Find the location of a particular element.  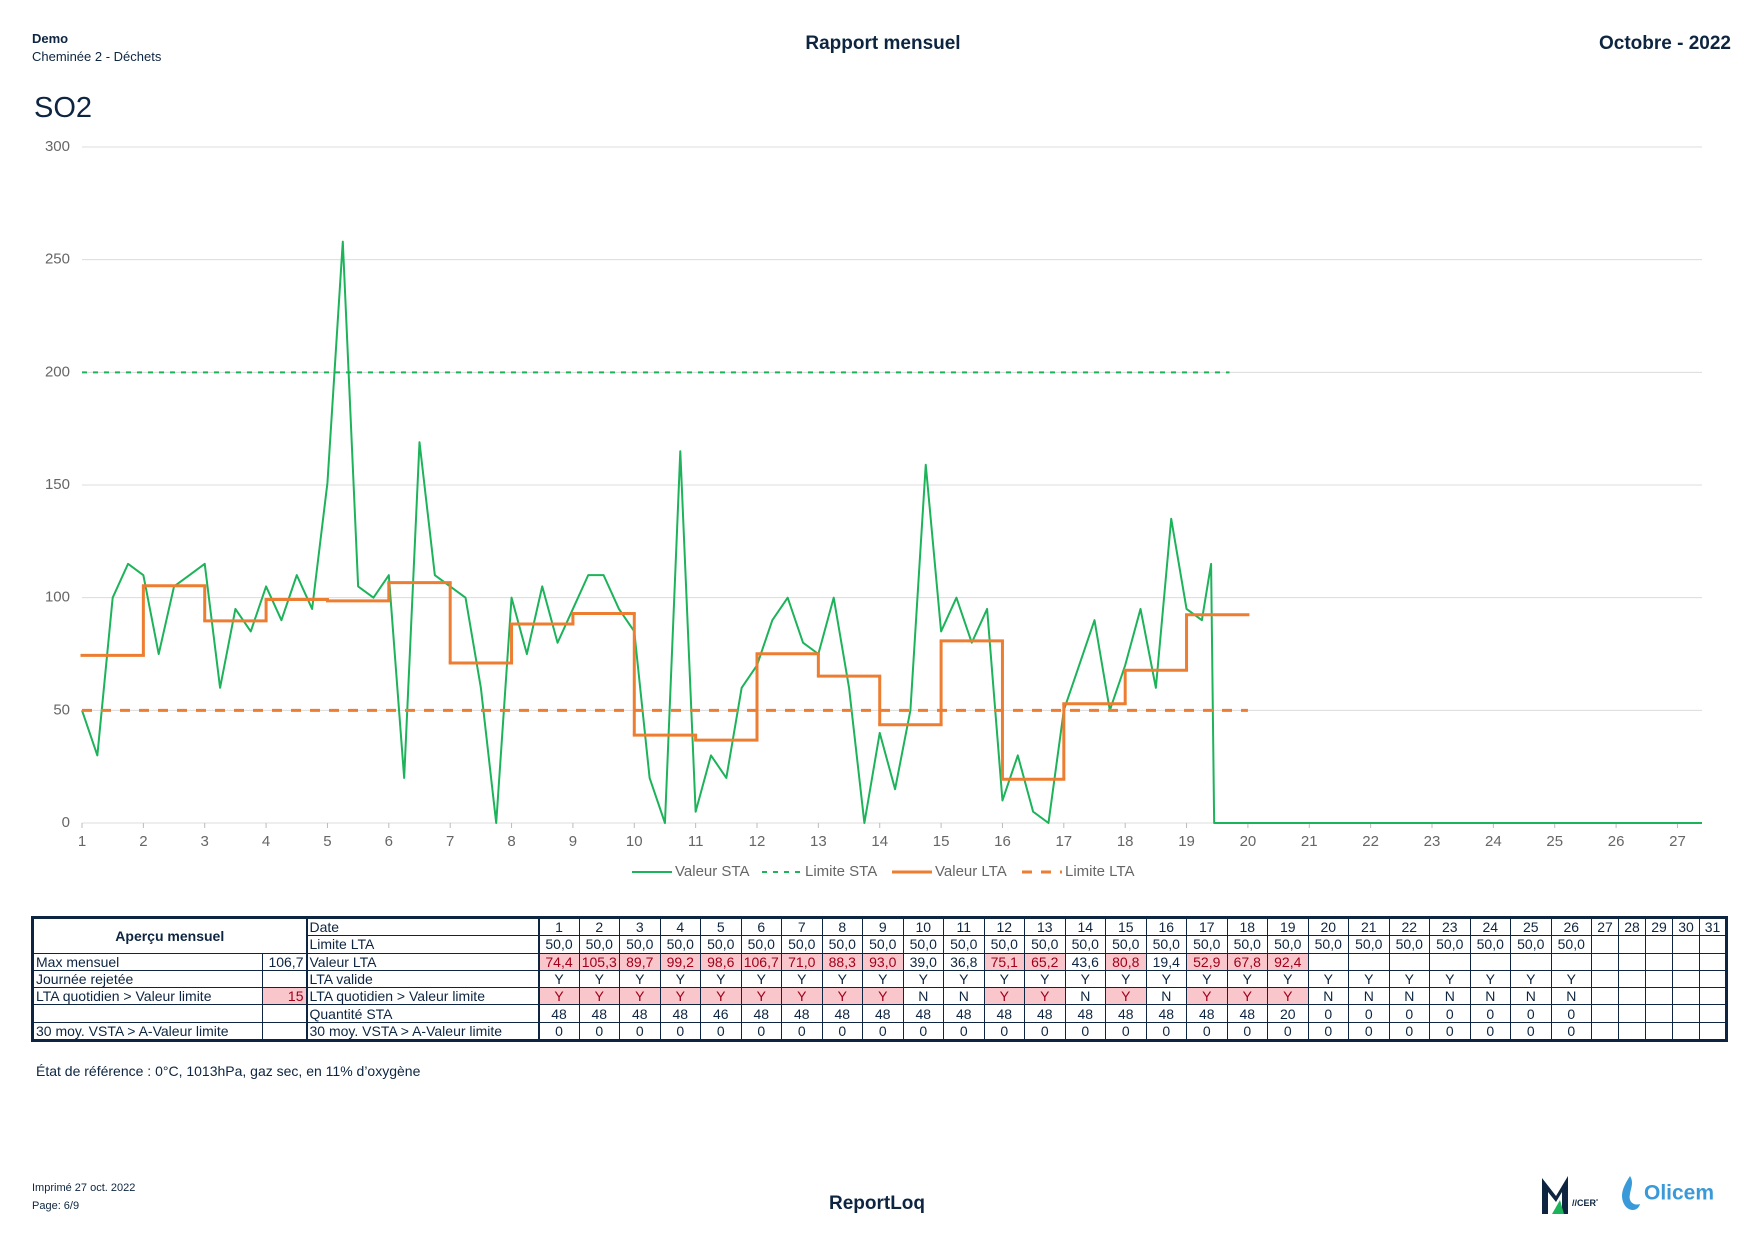

x-tick-label: 19 is located at coordinates (1186, 841).